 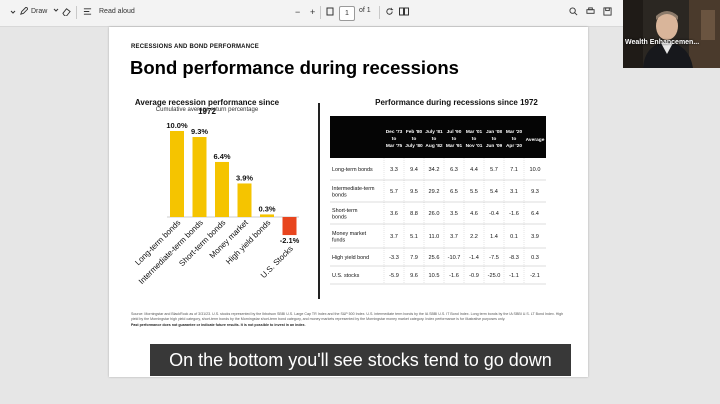 What do you see at coordinates (514, 170) in the screenshot?
I see `table-cell: 7.1` at bounding box center [514, 170].